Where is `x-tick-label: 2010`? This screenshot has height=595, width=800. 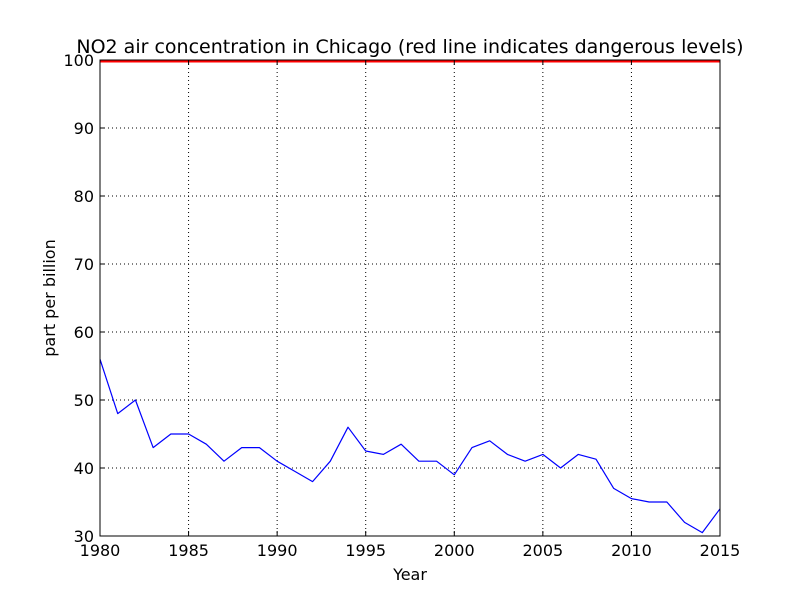 x-tick-label: 2010 is located at coordinates (631, 550).